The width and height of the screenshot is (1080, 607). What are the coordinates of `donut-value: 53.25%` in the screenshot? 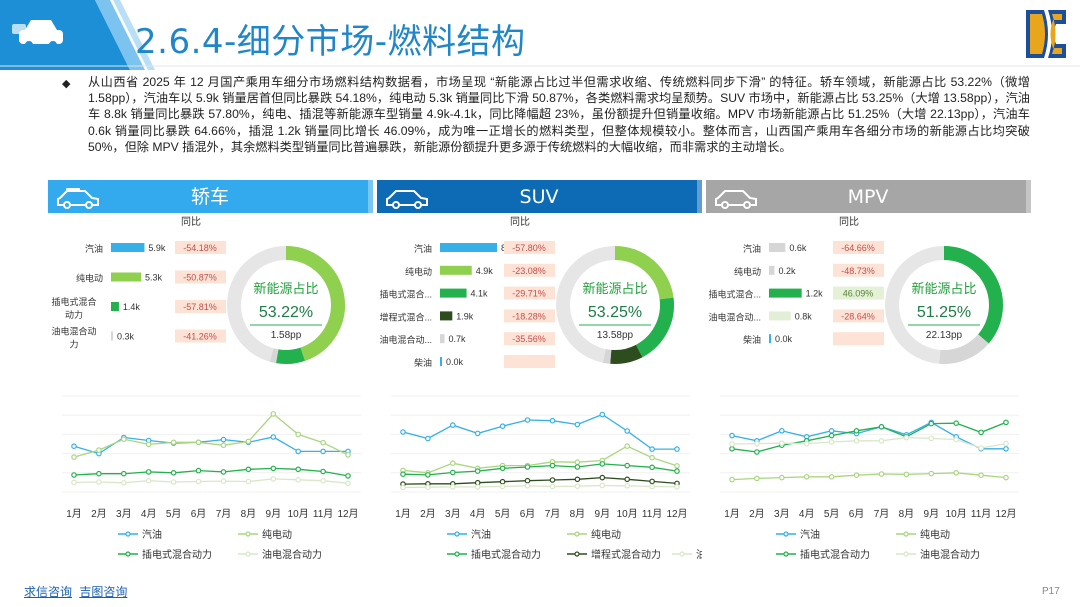 It's located at (615, 312).